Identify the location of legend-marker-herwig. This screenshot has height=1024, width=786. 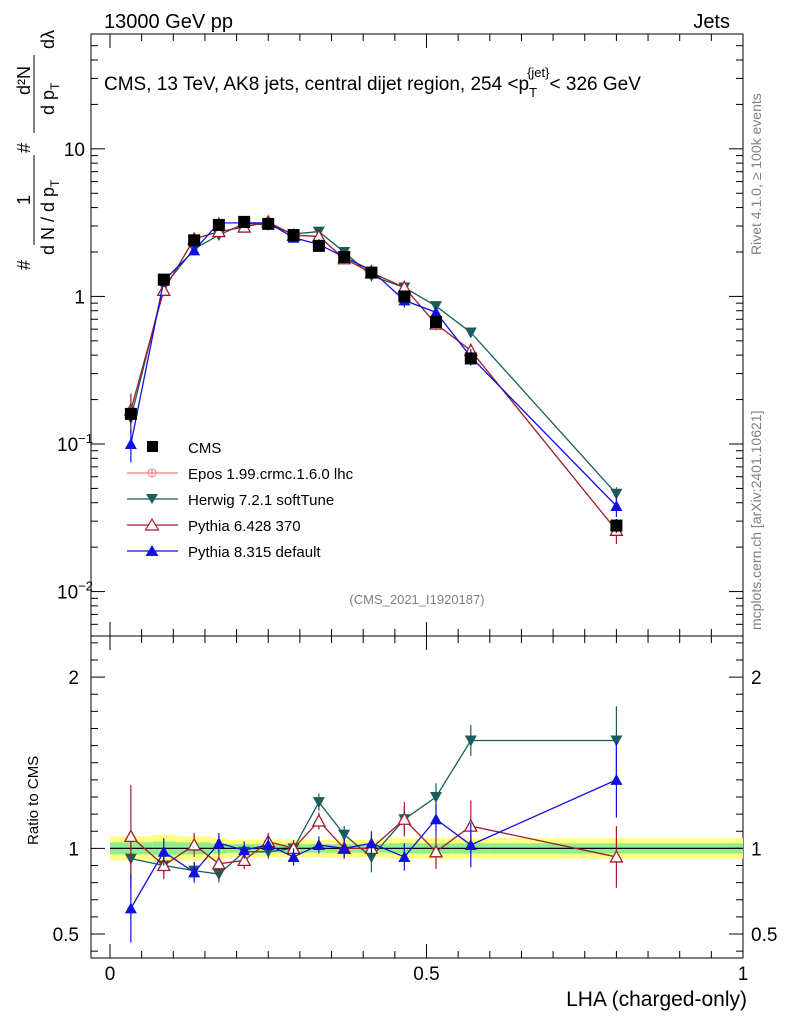
(152, 499).